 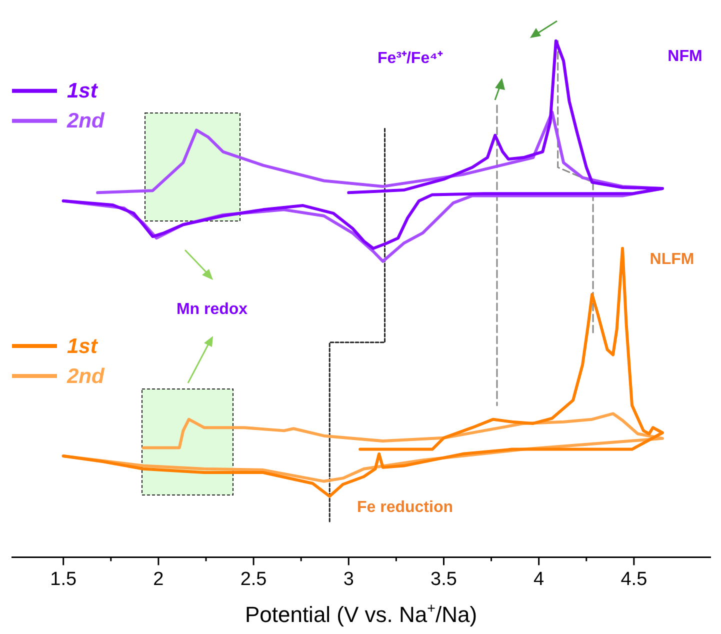 What do you see at coordinates (634, 579) in the screenshot?
I see `x-tick-label: 4.5` at bounding box center [634, 579].